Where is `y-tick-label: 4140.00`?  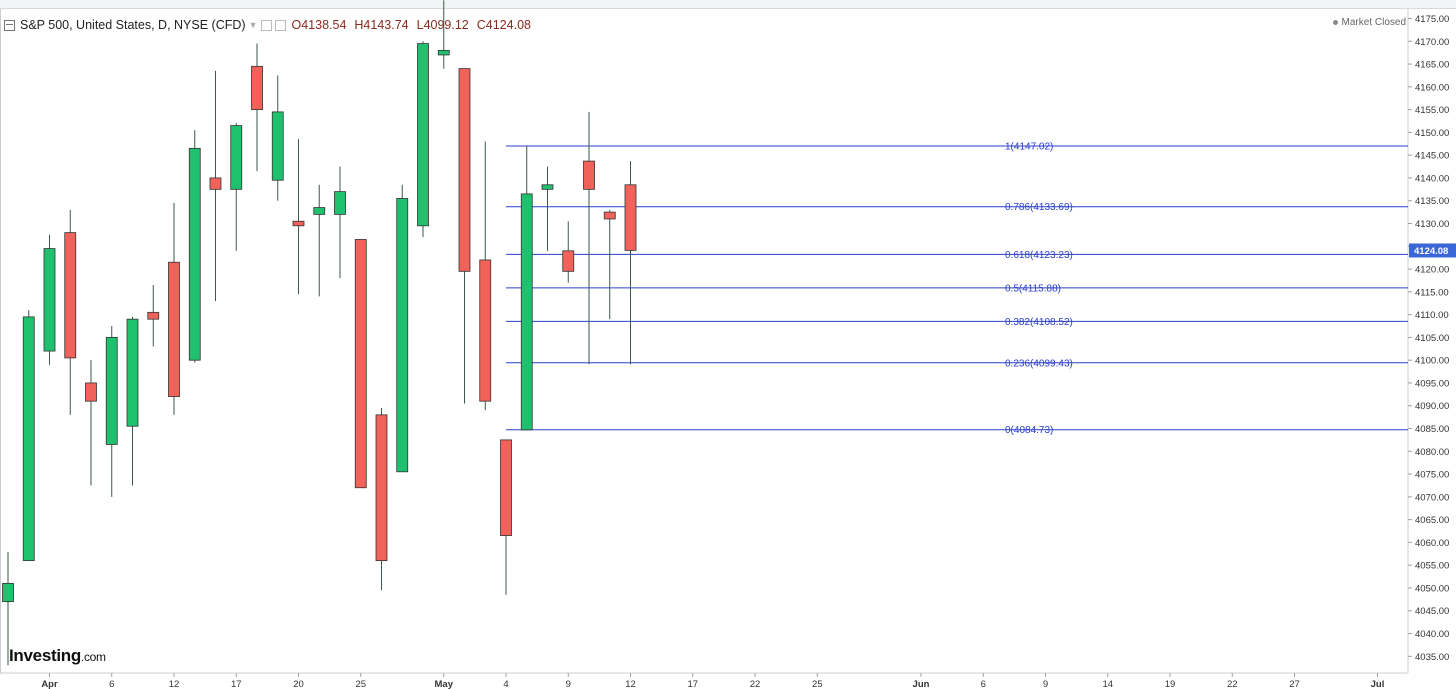
y-tick-label: 4140.00 is located at coordinates (1432, 178).